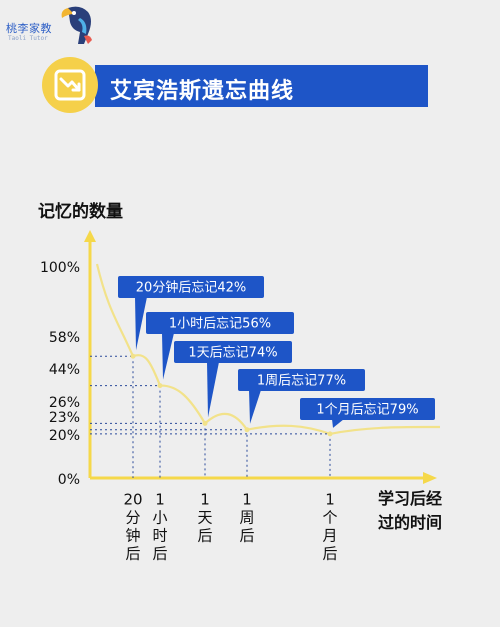 This screenshot has height=627, width=500. What do you see at coordinates (64, 370) in the screenshot?
I see `y-tick-label: 44%` at bounding box center [64, 370].